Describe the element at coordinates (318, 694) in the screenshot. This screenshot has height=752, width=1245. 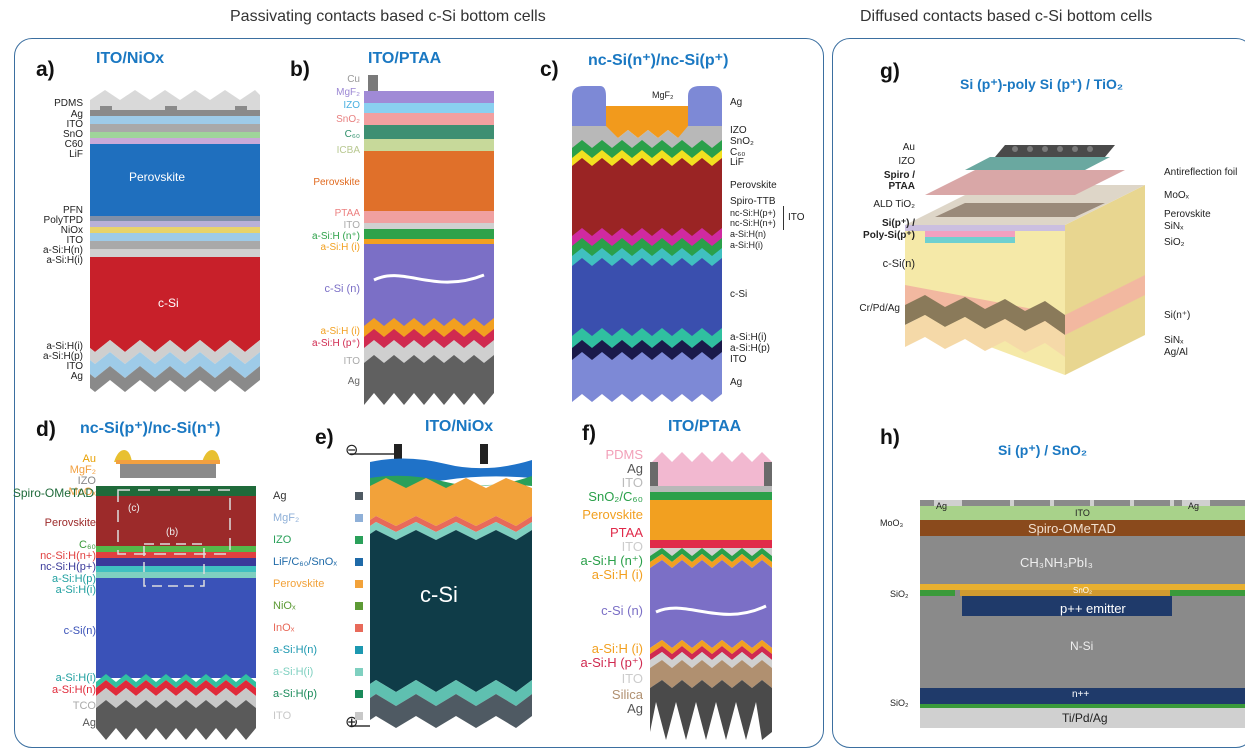
I see `legend-entry: a-Si:H(p)` at that location.